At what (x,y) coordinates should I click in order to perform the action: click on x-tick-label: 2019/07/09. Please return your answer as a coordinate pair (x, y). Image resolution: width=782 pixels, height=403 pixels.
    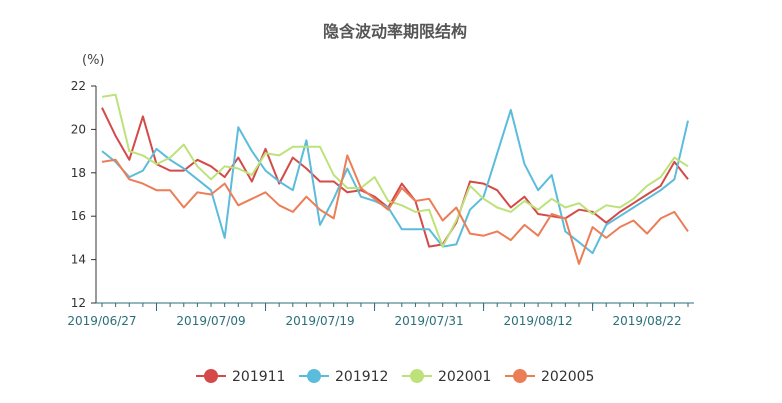
    Looking at the image, I should click on (210, 321).